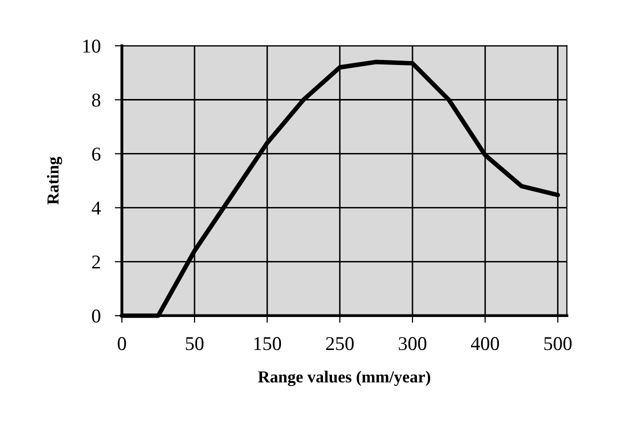  Describe the element at coordinates (96, 208) in the screenshot. I see `y-tick-label: 4` at that location.